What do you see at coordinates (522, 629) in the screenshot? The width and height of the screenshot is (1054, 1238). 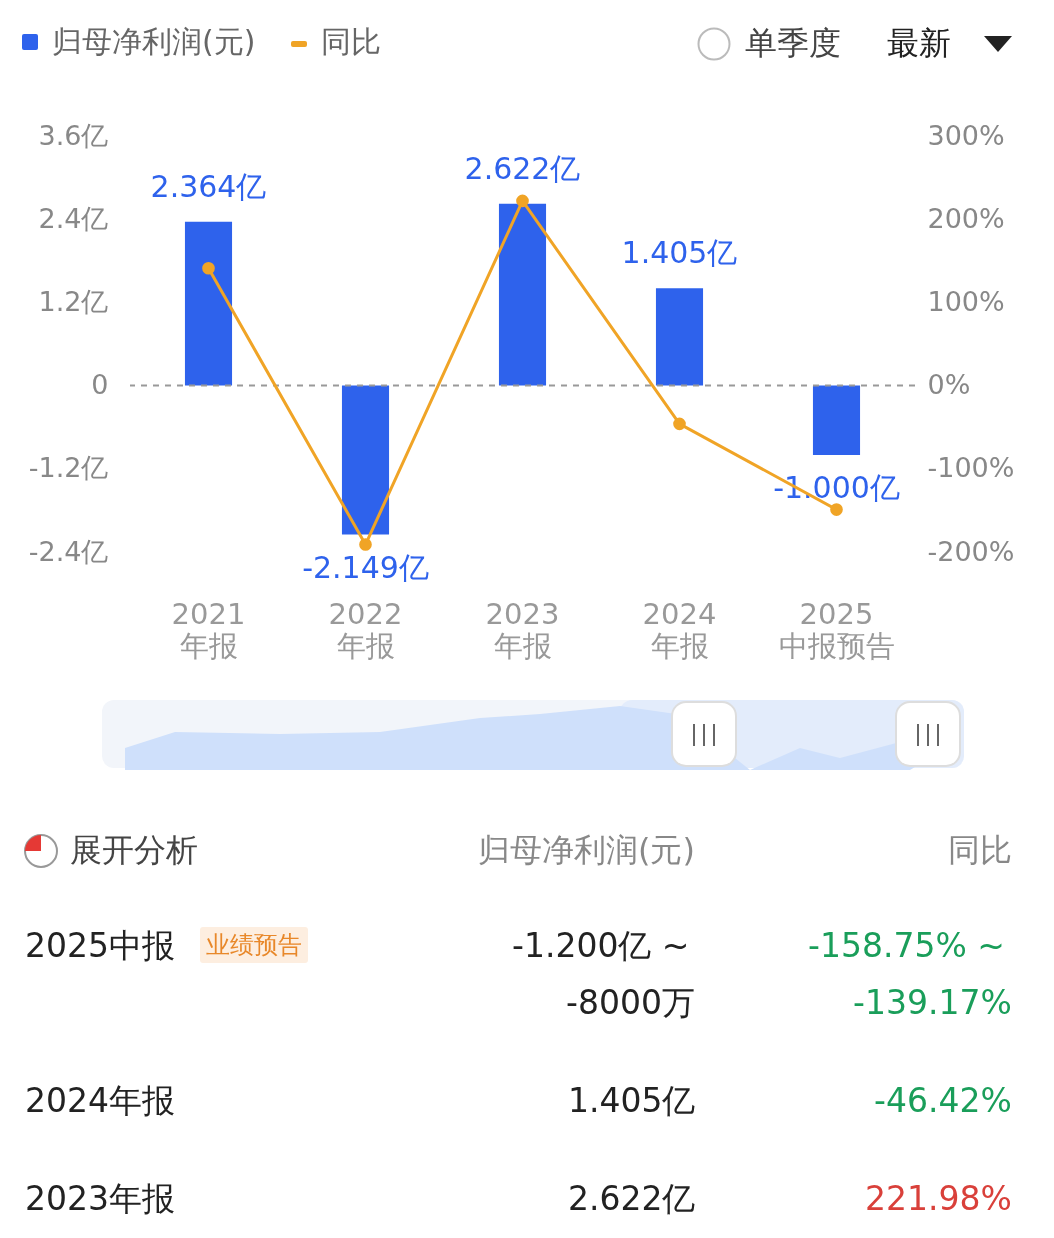 I see `x-tick-label: 2023 年报` at bounding box center [522, 629].